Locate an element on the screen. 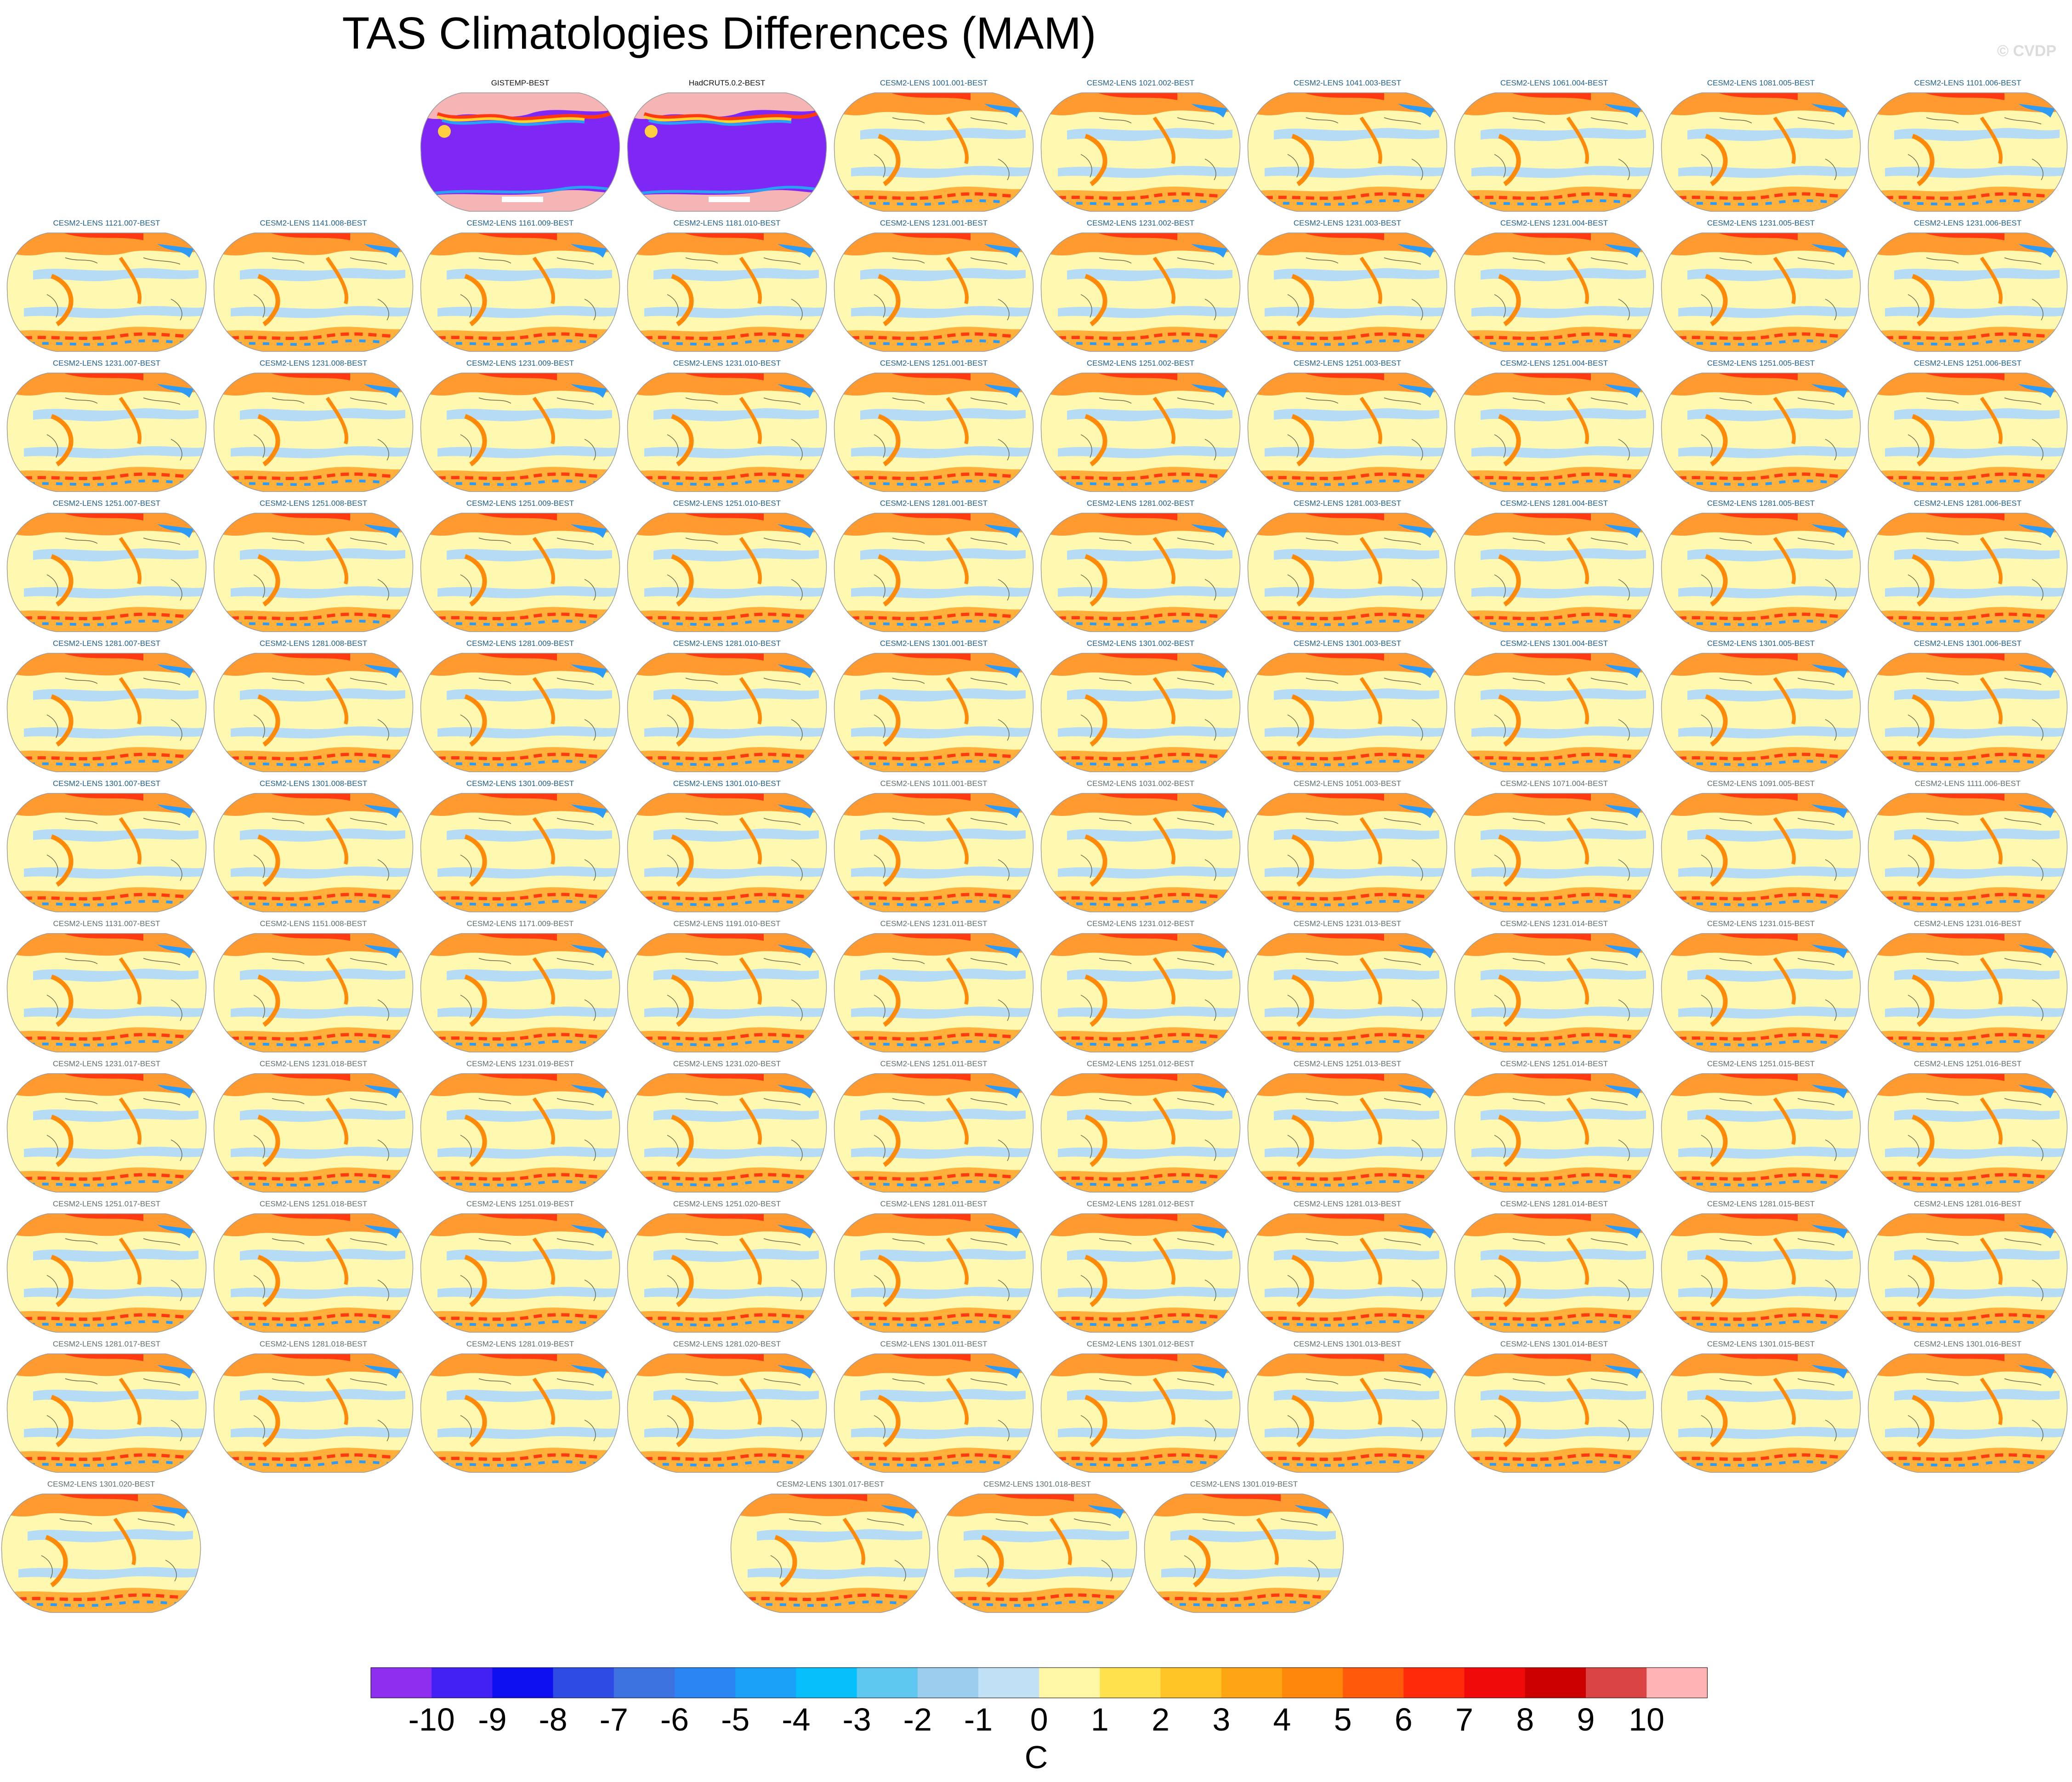  panel-title: CESM2-LENS 1231.003-BEST is located at coordinates (1347, 223).